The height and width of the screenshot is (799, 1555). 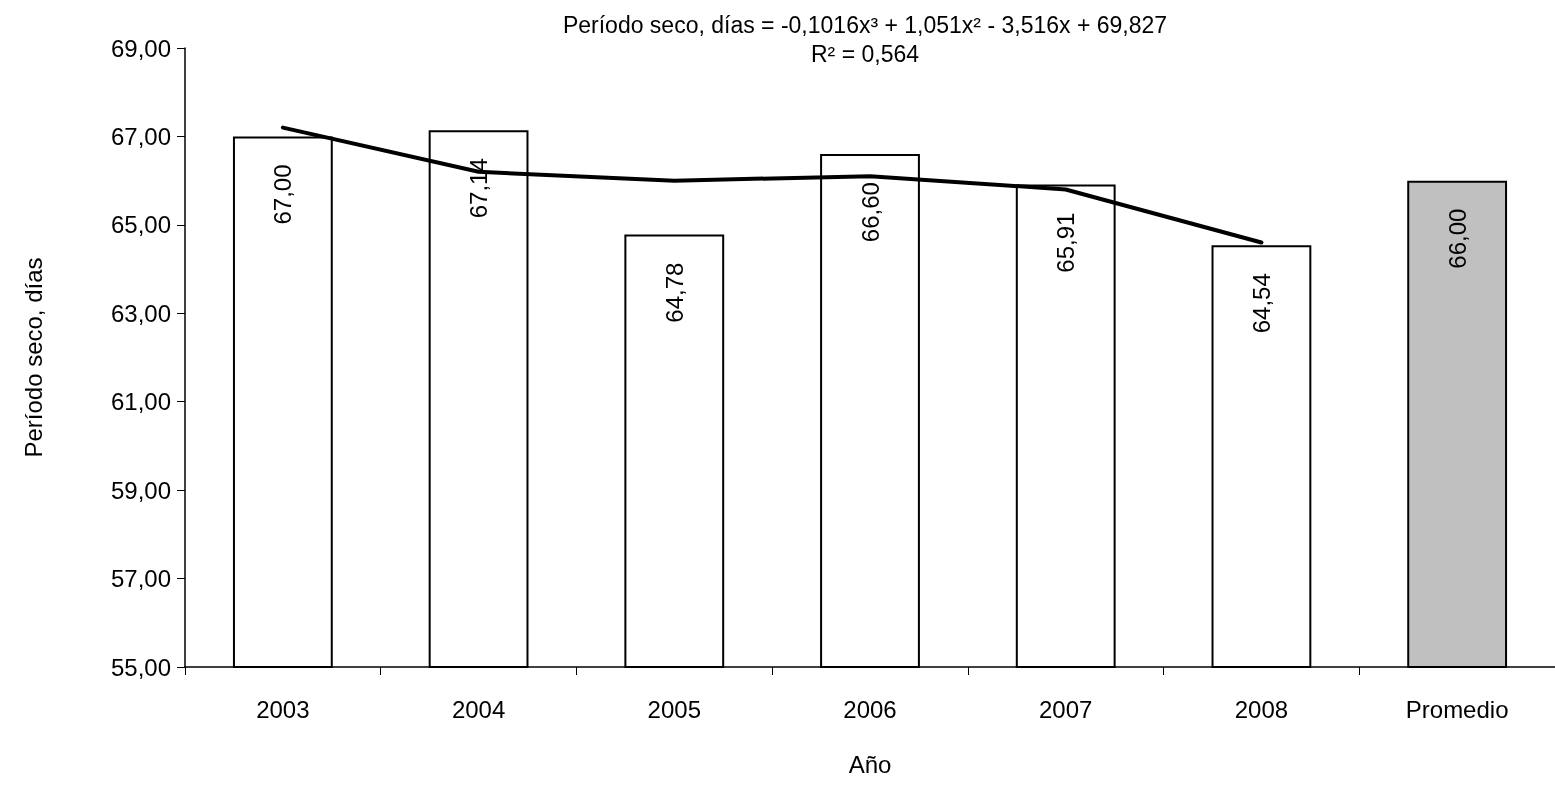 What do you see at coordinates (865, 24) in the screenshot?
I see `chart-title: Período seco, días = -0,1016x³ + 1,051x² - 3,516x + 69,827` at bounding box center [865, 24].